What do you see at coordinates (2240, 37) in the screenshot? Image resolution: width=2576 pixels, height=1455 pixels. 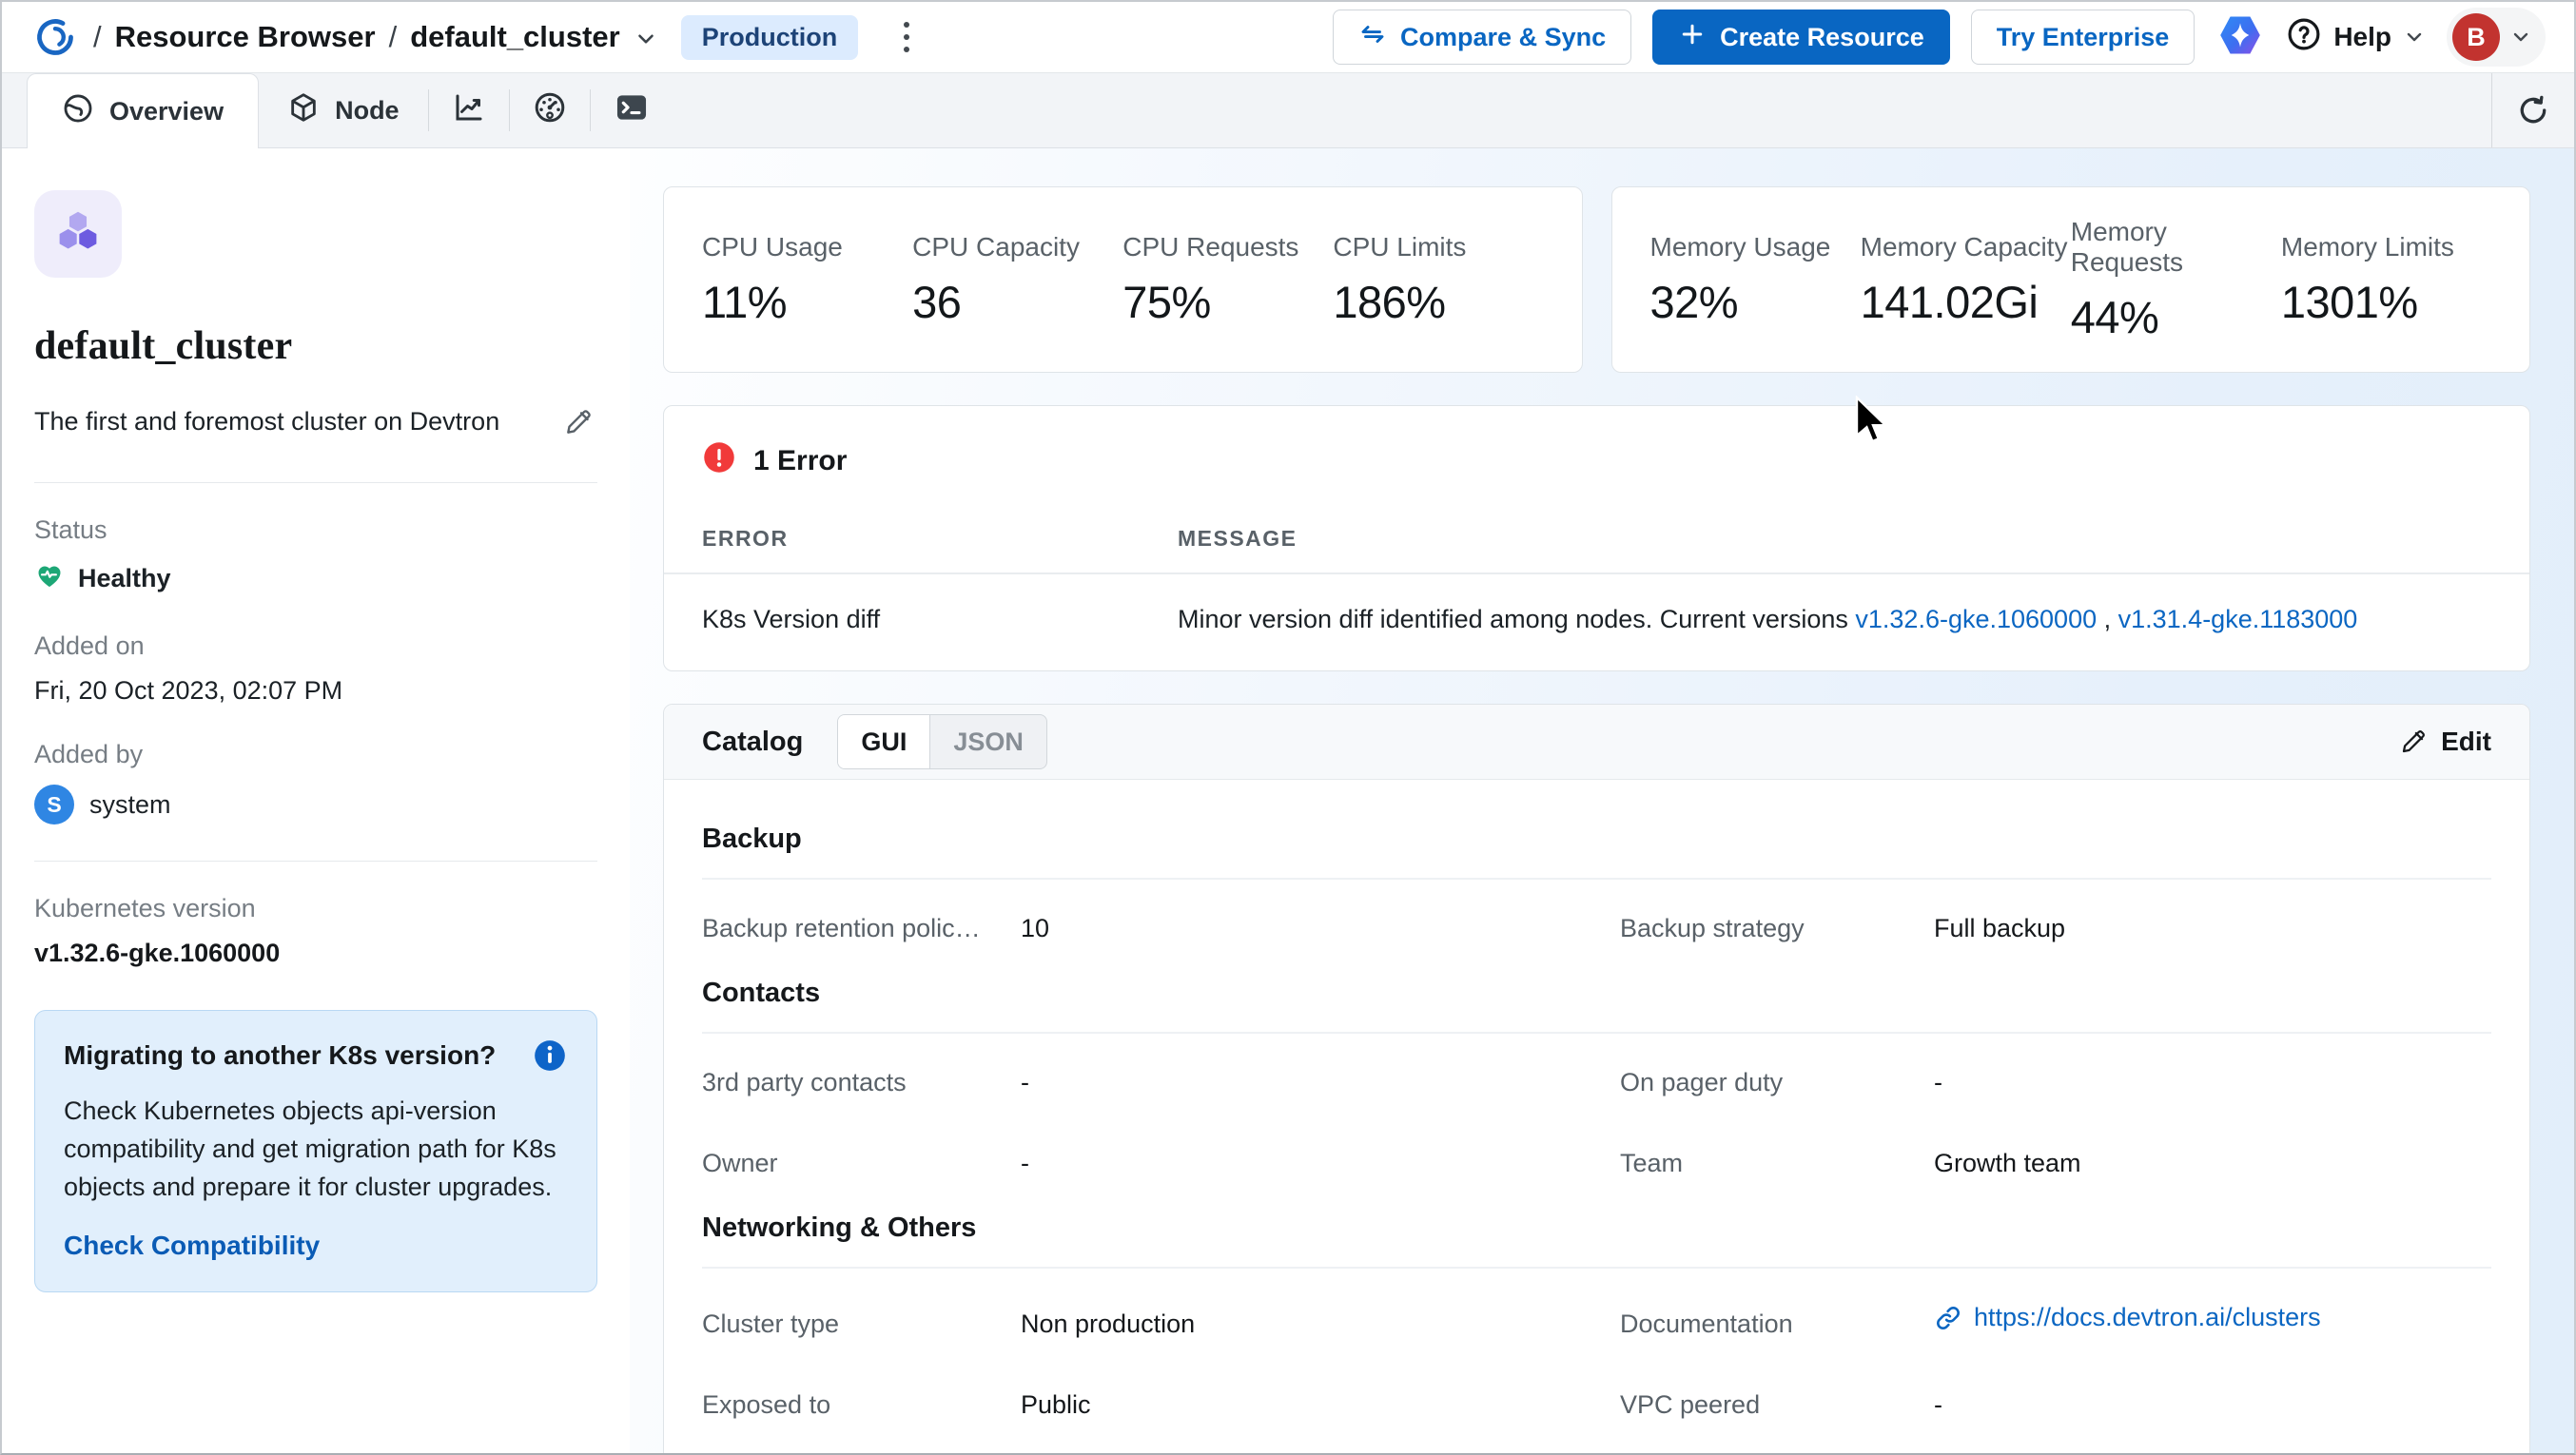 I see `sparkle-hexagon-icon` at bounding box center [2240, 37].